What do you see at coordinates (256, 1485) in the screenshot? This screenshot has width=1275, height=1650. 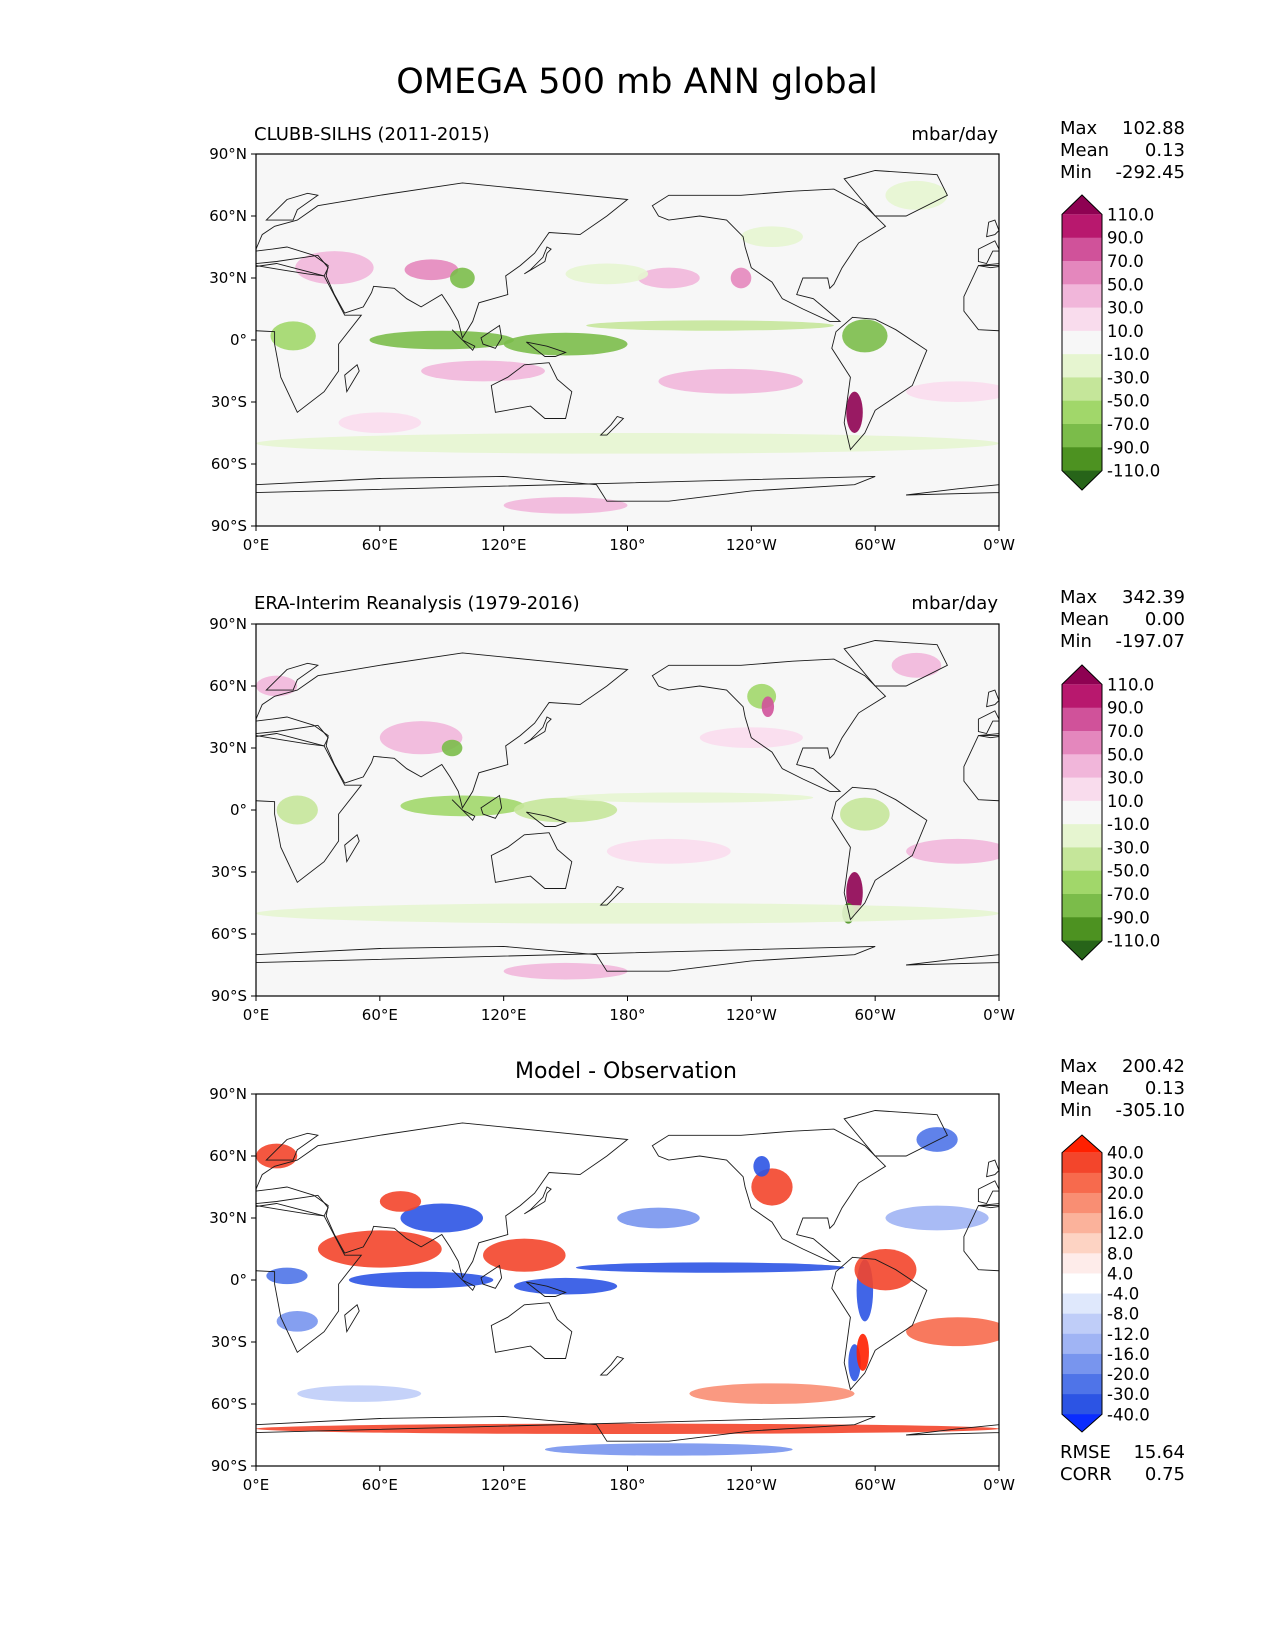 I see `lon-tick-label: 0°E` at bounding box center [256, 1485].